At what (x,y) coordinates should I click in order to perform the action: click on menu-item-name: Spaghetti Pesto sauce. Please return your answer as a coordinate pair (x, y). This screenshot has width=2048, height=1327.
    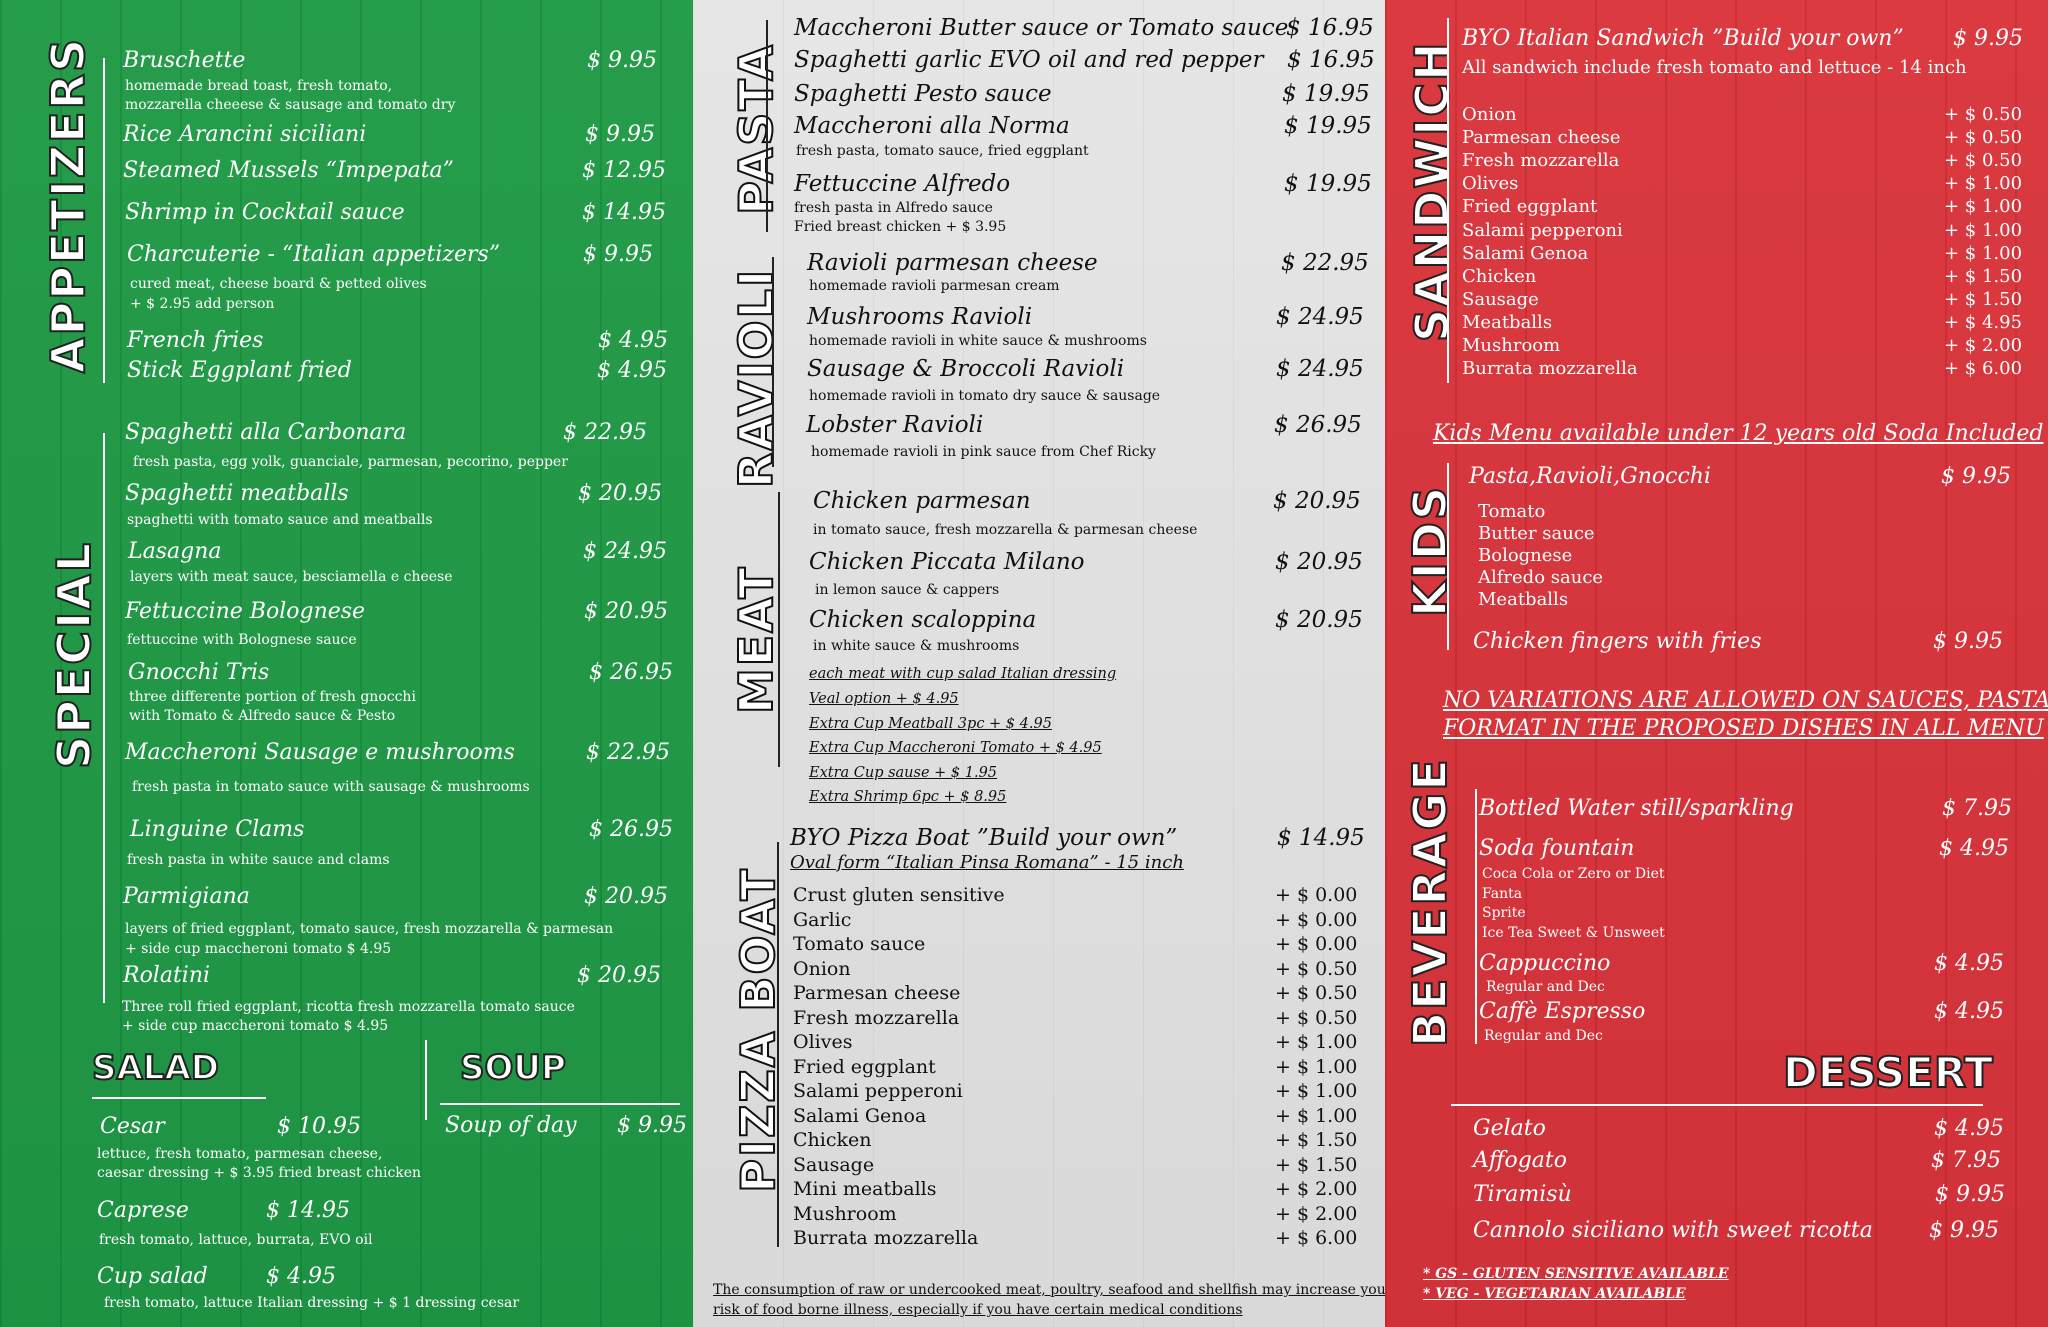
    Looking at the image, I should click on (923, 94).